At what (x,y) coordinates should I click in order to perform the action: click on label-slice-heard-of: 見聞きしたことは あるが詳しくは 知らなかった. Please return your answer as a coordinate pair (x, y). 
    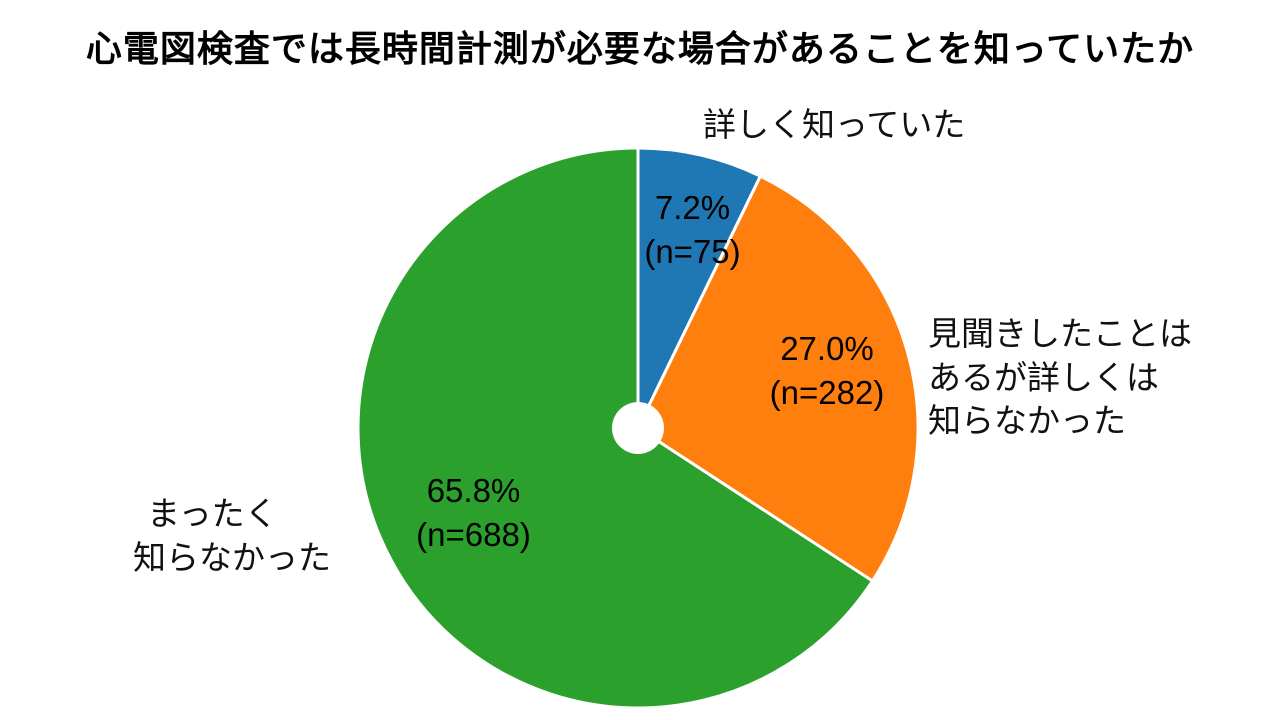
    Looking at the image, I should click on (1060, 377).